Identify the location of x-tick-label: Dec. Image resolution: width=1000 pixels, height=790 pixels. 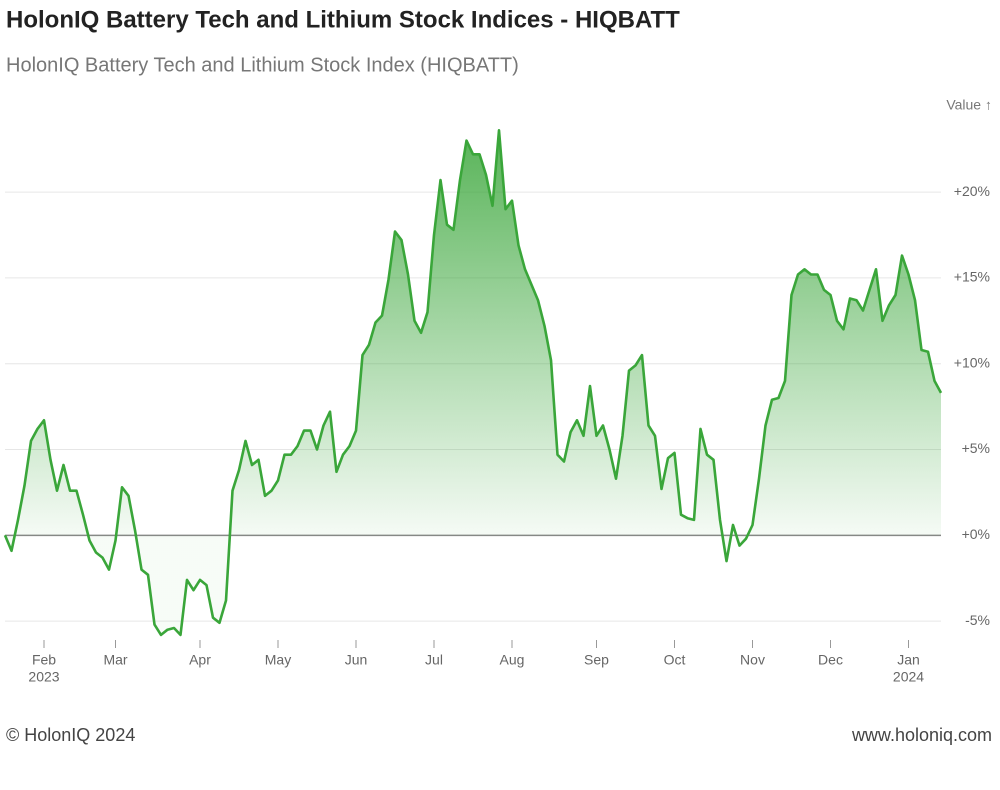
(830, 660).